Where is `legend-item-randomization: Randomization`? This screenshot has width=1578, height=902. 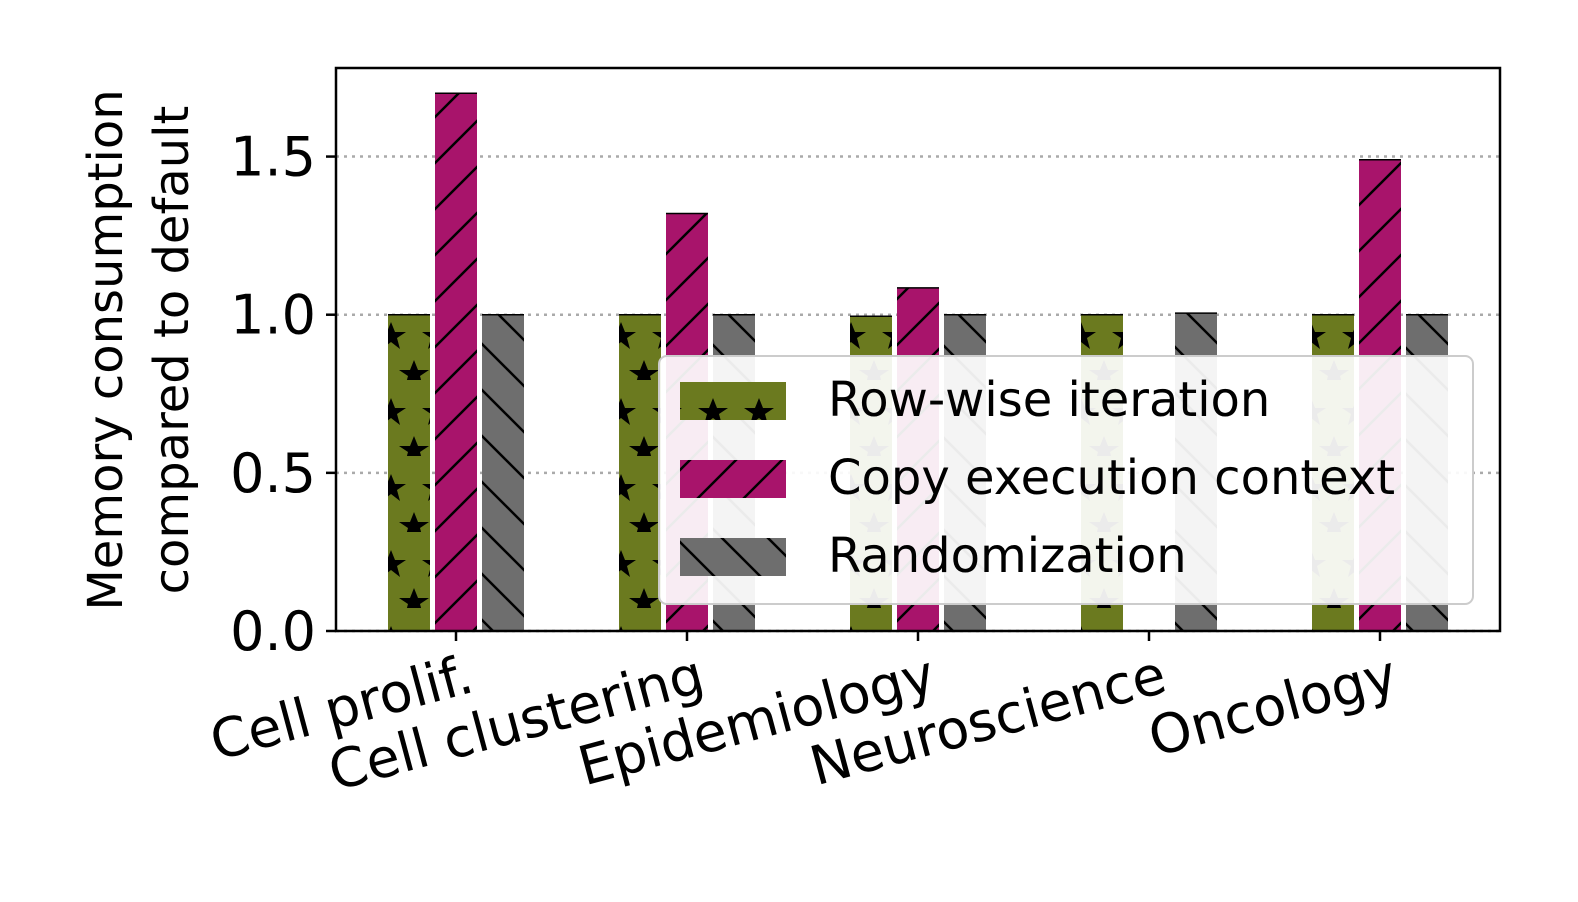 legend-item-randomization: Randomization is located at coordinates (933, 556).